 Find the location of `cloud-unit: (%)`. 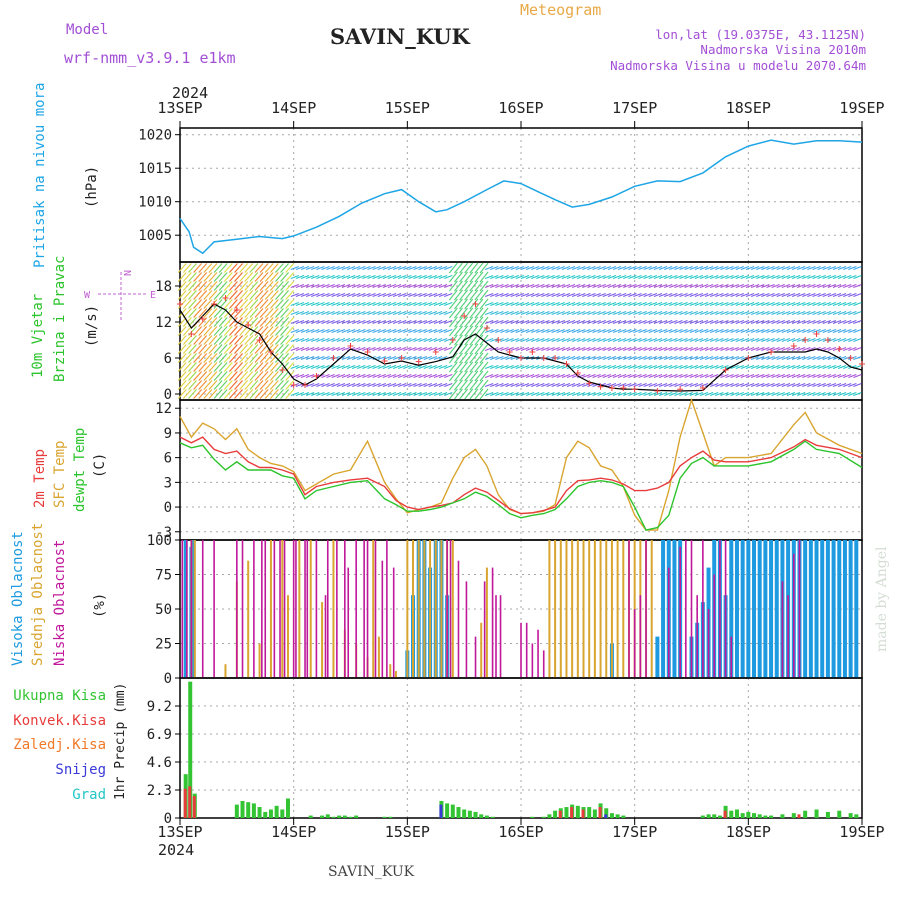

cloud-unit: (%) is located at coordinates (100, 605).